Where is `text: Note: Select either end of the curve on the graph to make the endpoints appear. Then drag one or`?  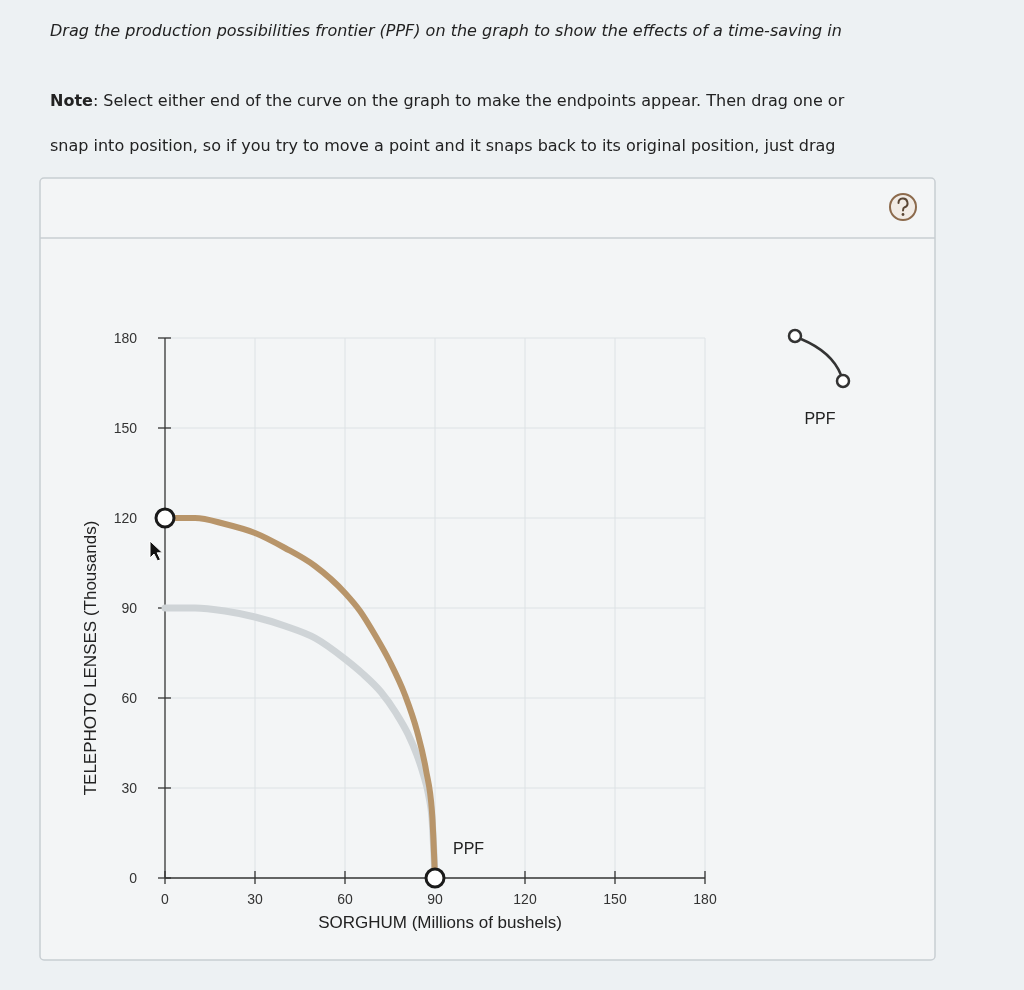 text: Note: Select either end of the curve on the graph to make the endpoints appear. Then drag one or is located at coordinates (447, 100).